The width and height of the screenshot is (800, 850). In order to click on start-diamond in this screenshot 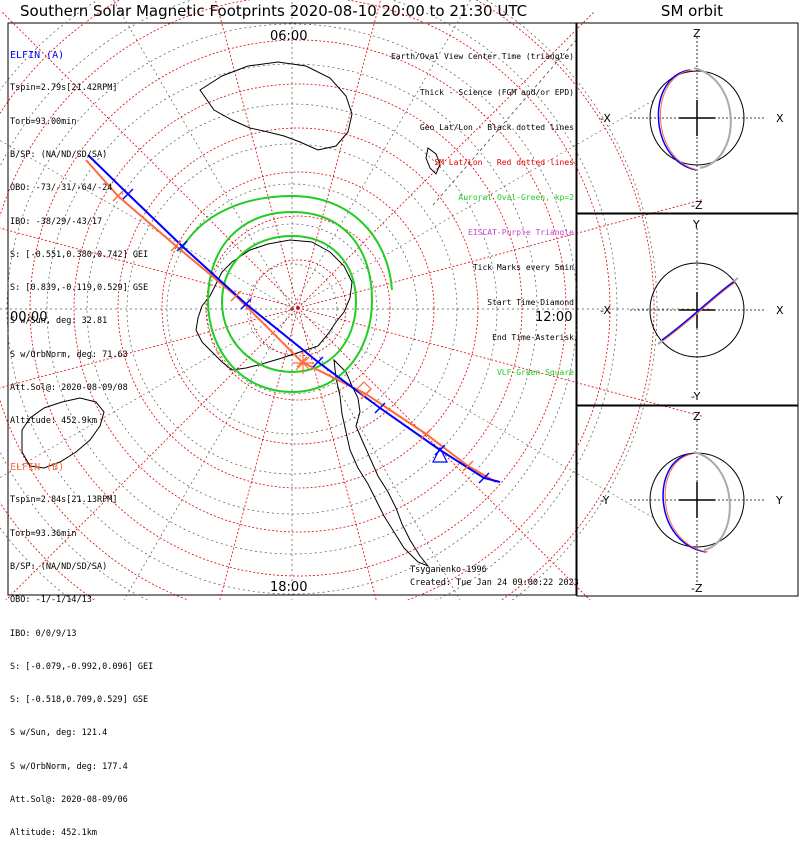, I will do `click(364, 389)`.